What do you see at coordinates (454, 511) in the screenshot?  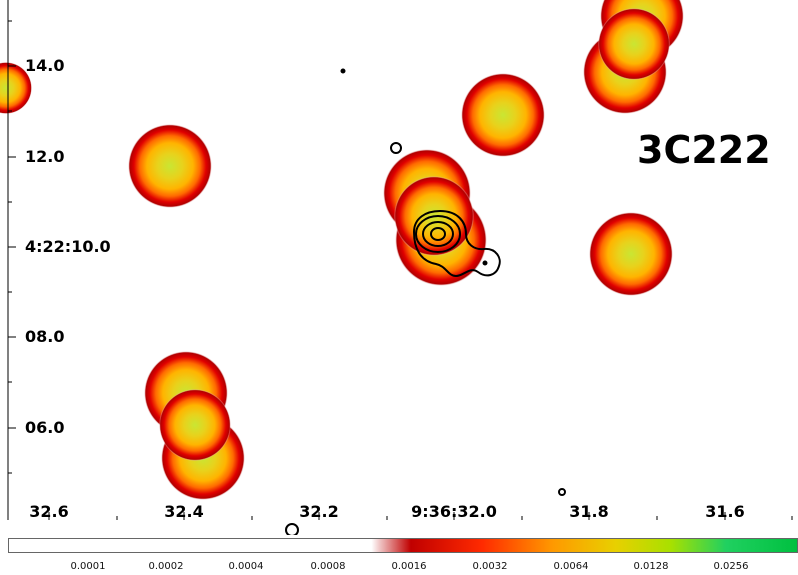 I see `x-tick-label: 9:36:32.0` at bounding box center [454, 511].